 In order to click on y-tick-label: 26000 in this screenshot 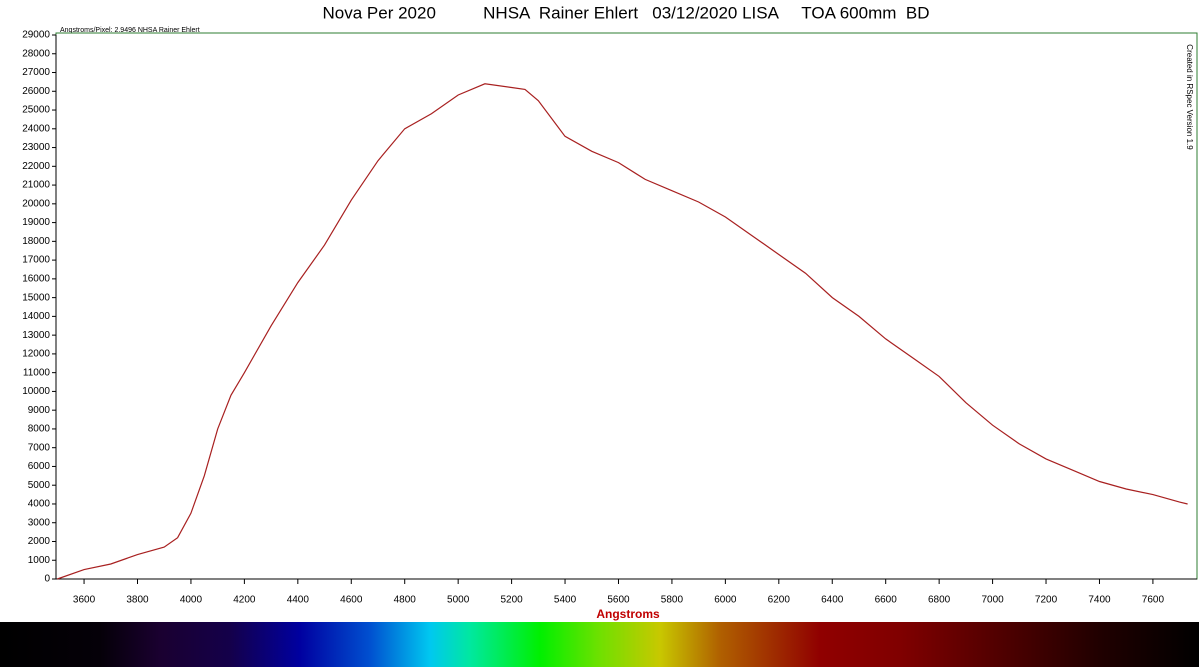, I will do `click(36, 91)`.